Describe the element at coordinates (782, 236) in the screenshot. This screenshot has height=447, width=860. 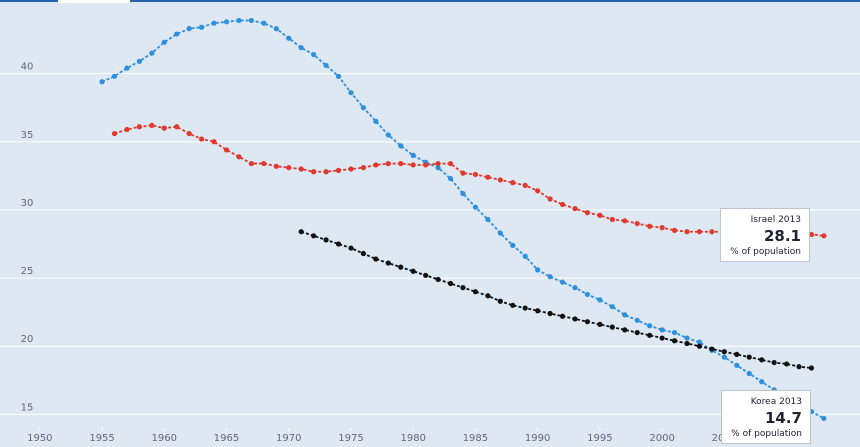
I see `tooltip-value: 28.1` at that location.